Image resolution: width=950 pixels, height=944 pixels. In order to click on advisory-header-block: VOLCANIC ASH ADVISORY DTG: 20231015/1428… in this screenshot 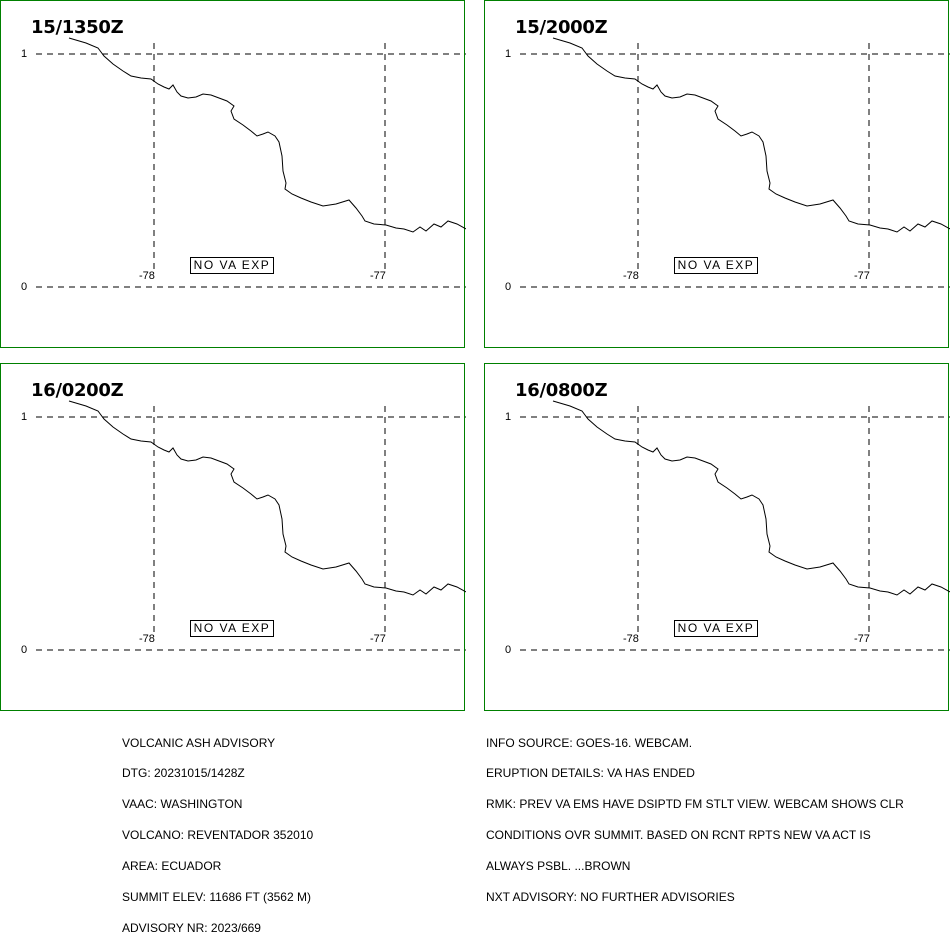, I will do `click(217, 830)`.